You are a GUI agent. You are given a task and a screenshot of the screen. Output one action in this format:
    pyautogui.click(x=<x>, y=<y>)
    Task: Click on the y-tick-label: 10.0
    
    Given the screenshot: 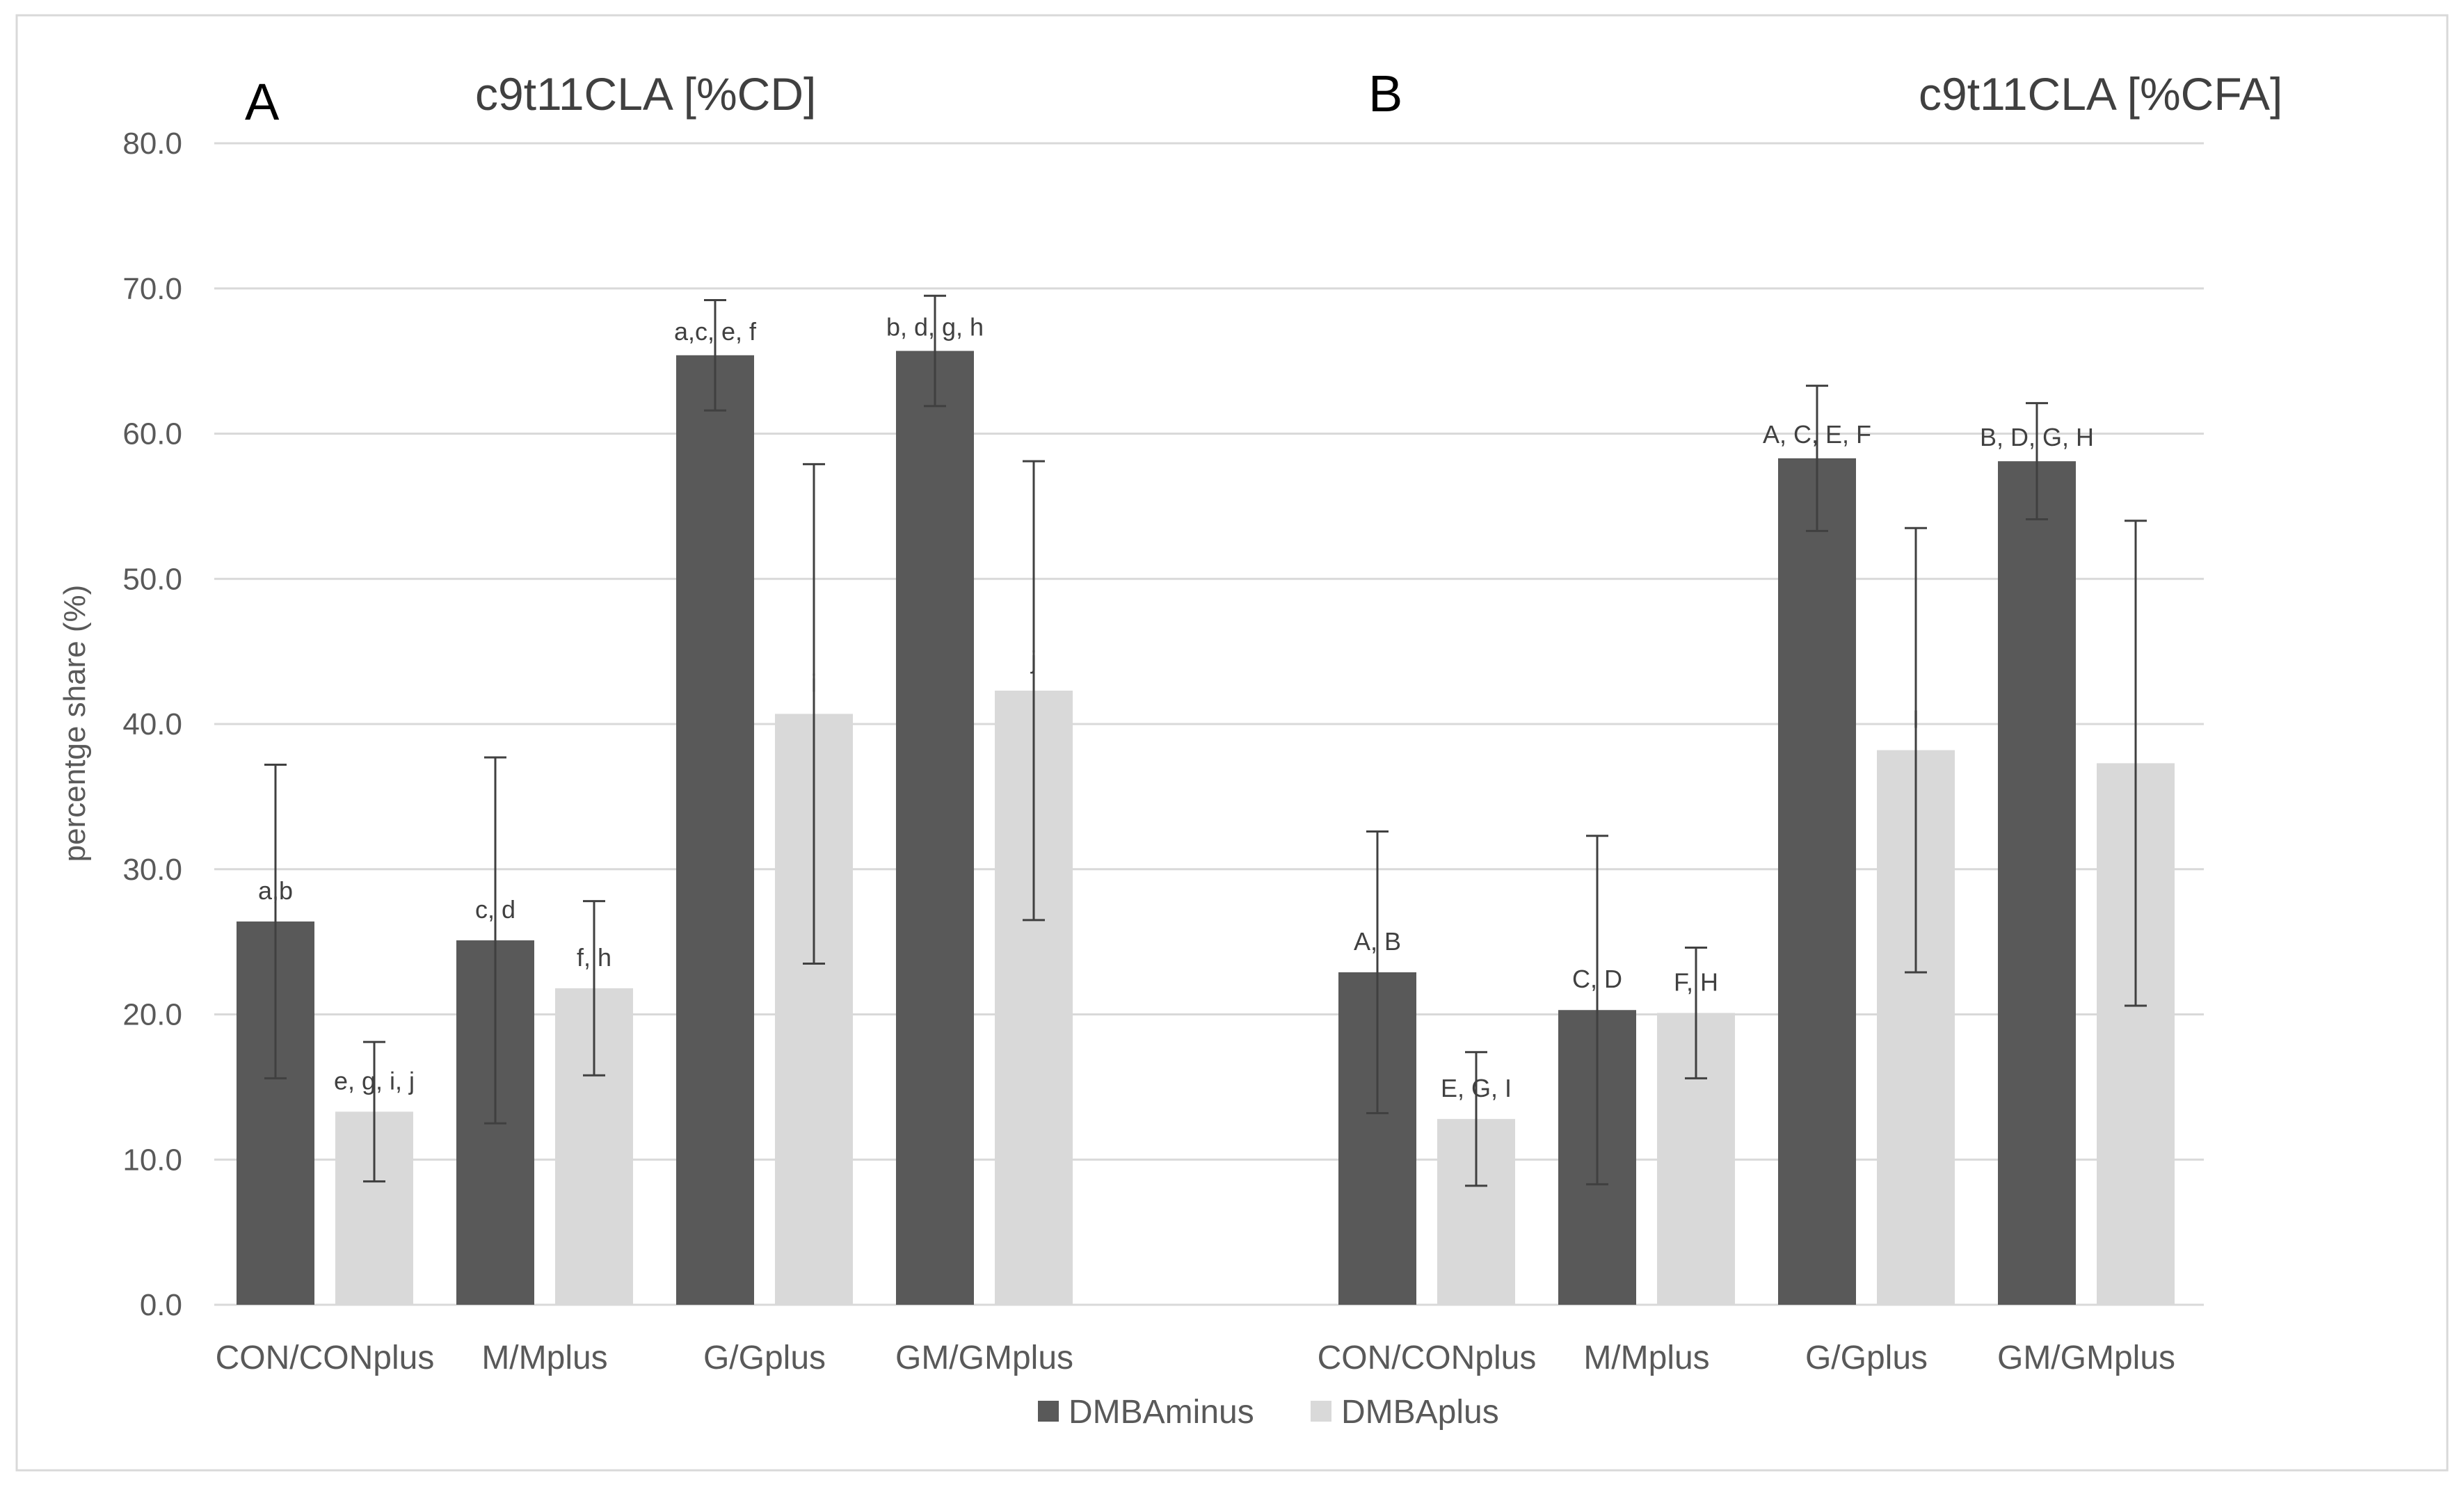 What is the action you would take?
    pyautogui.click(x=152, y=1160)
    